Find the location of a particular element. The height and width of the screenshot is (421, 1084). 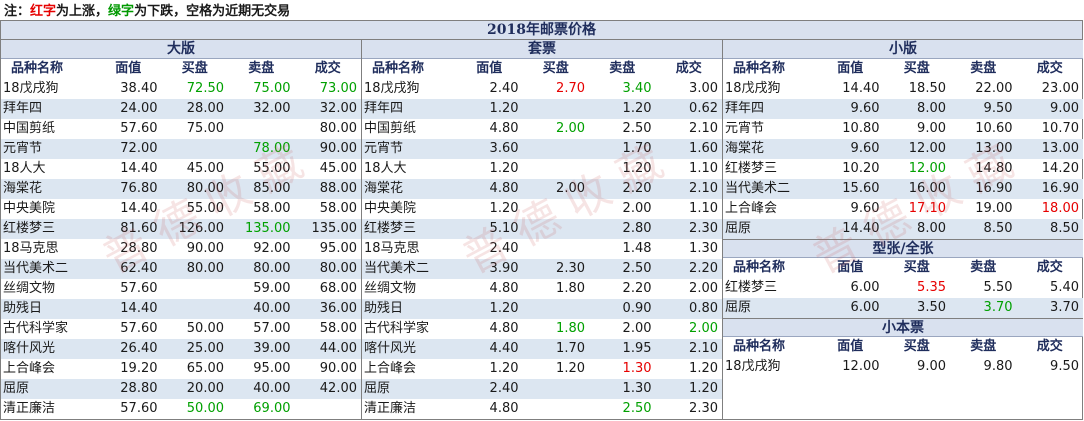

cell-bid: 50.00 is located at coordinates (205, 408).